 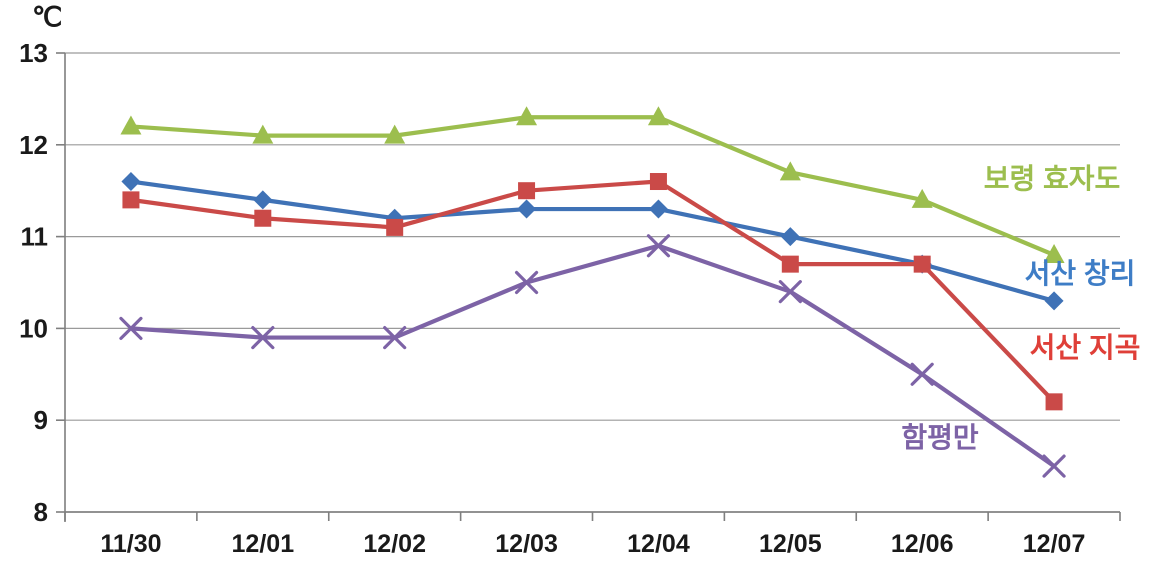 What do you see at coordinates (1054, 544) in the screenshot?
I see `x-axis-tick-label: 12/07` at bounding box center [1054, 544].